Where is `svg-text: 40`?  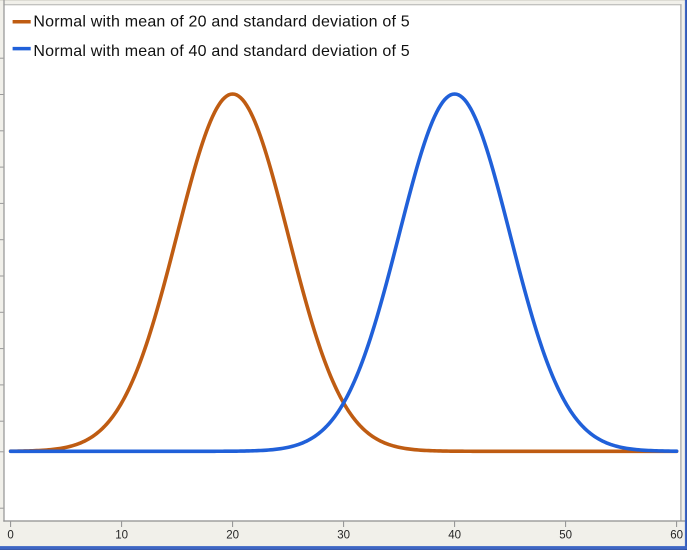 svg-text: 40 is located at coordinates (454, 536).